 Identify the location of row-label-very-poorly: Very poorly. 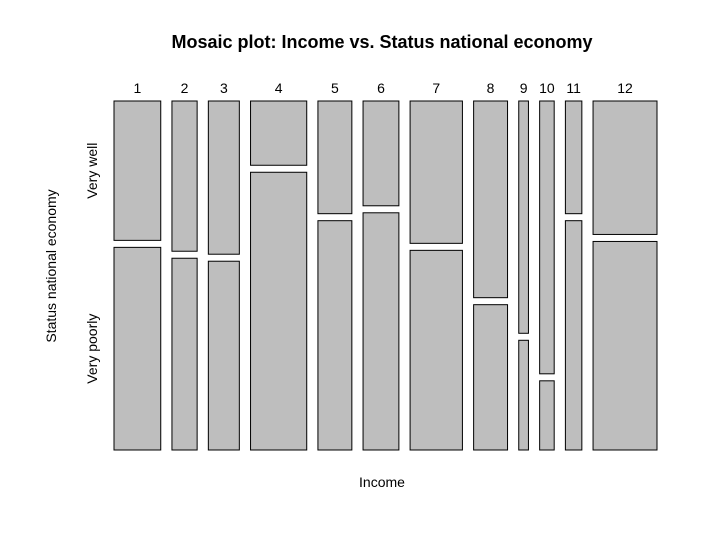
(92, 349).